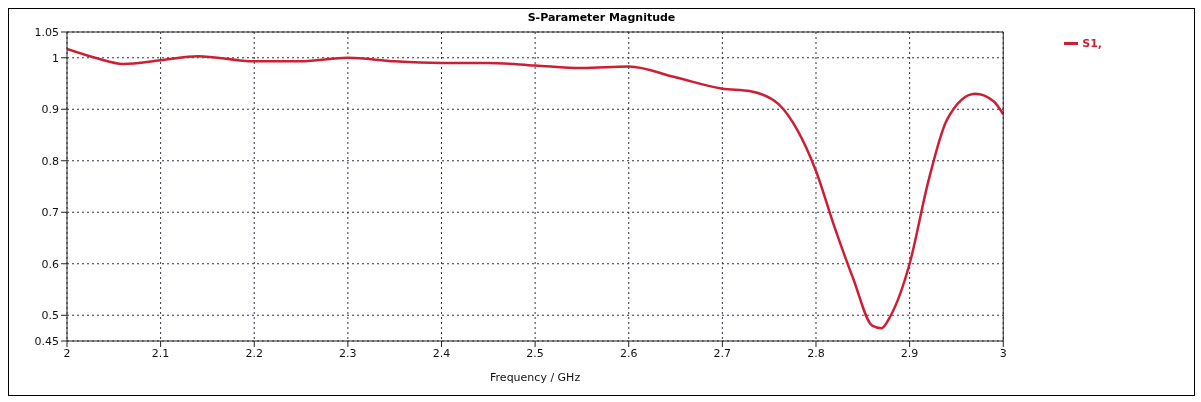 The width and height of the screenshot is (1201, 402). Describe the element at coordinates (535, 353) in the screenshot. I see `x-tick-label: 2.5` at that location.